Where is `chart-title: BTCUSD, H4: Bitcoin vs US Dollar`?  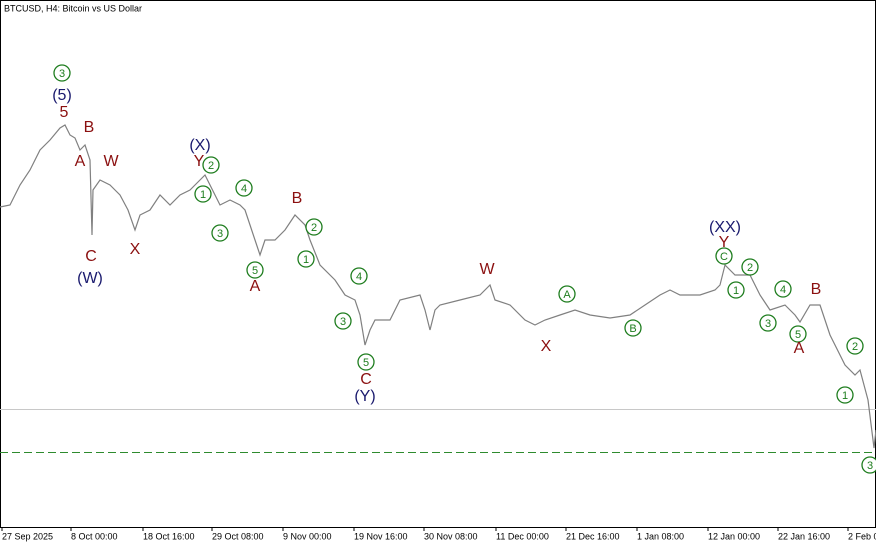
chart-title: BTCUSD, H4: Bitcoin vs US Dollar is located at coordinates (73, 8).